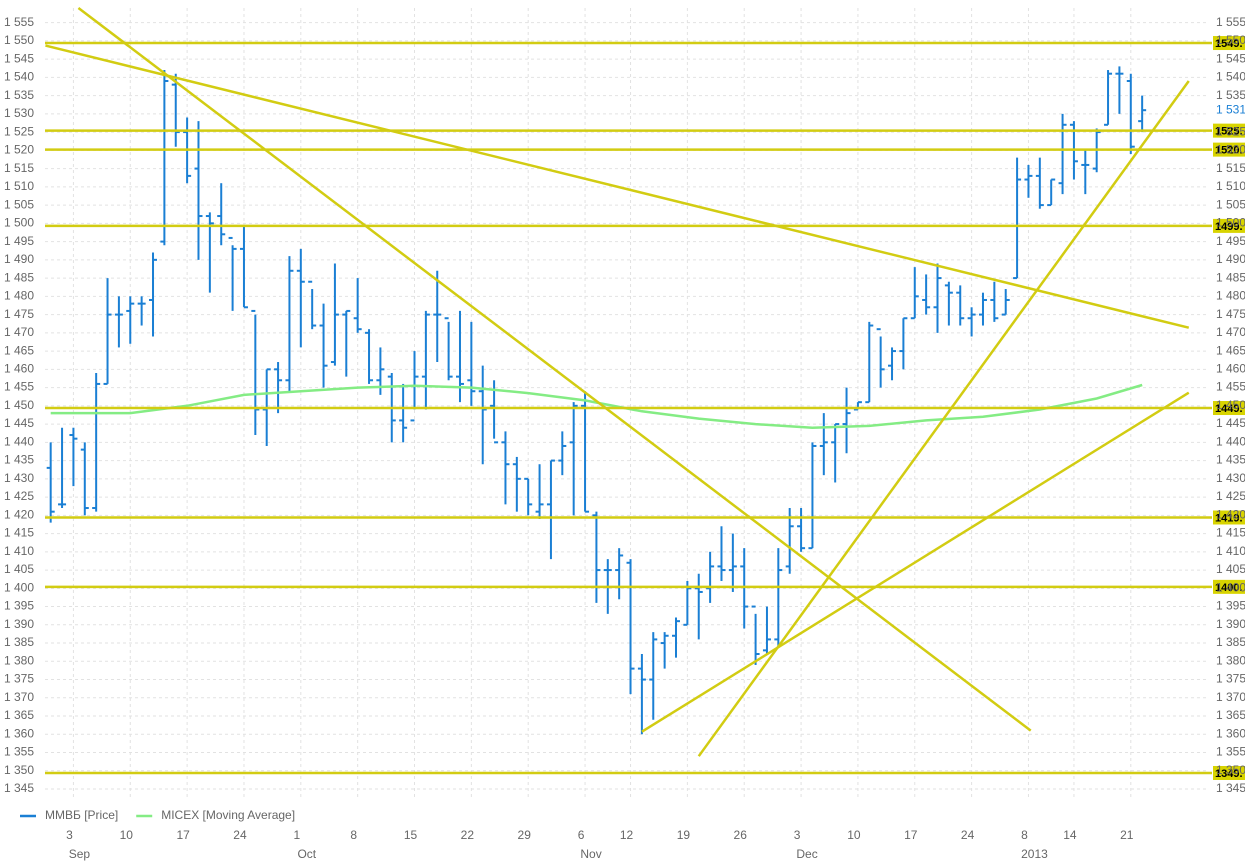 The width and height of the screenshot is (1245, 865). What do you see at coordinates (69, 835) in the screenshot?
I see `x-tick-label: 3` at bounding box center [69, 835].